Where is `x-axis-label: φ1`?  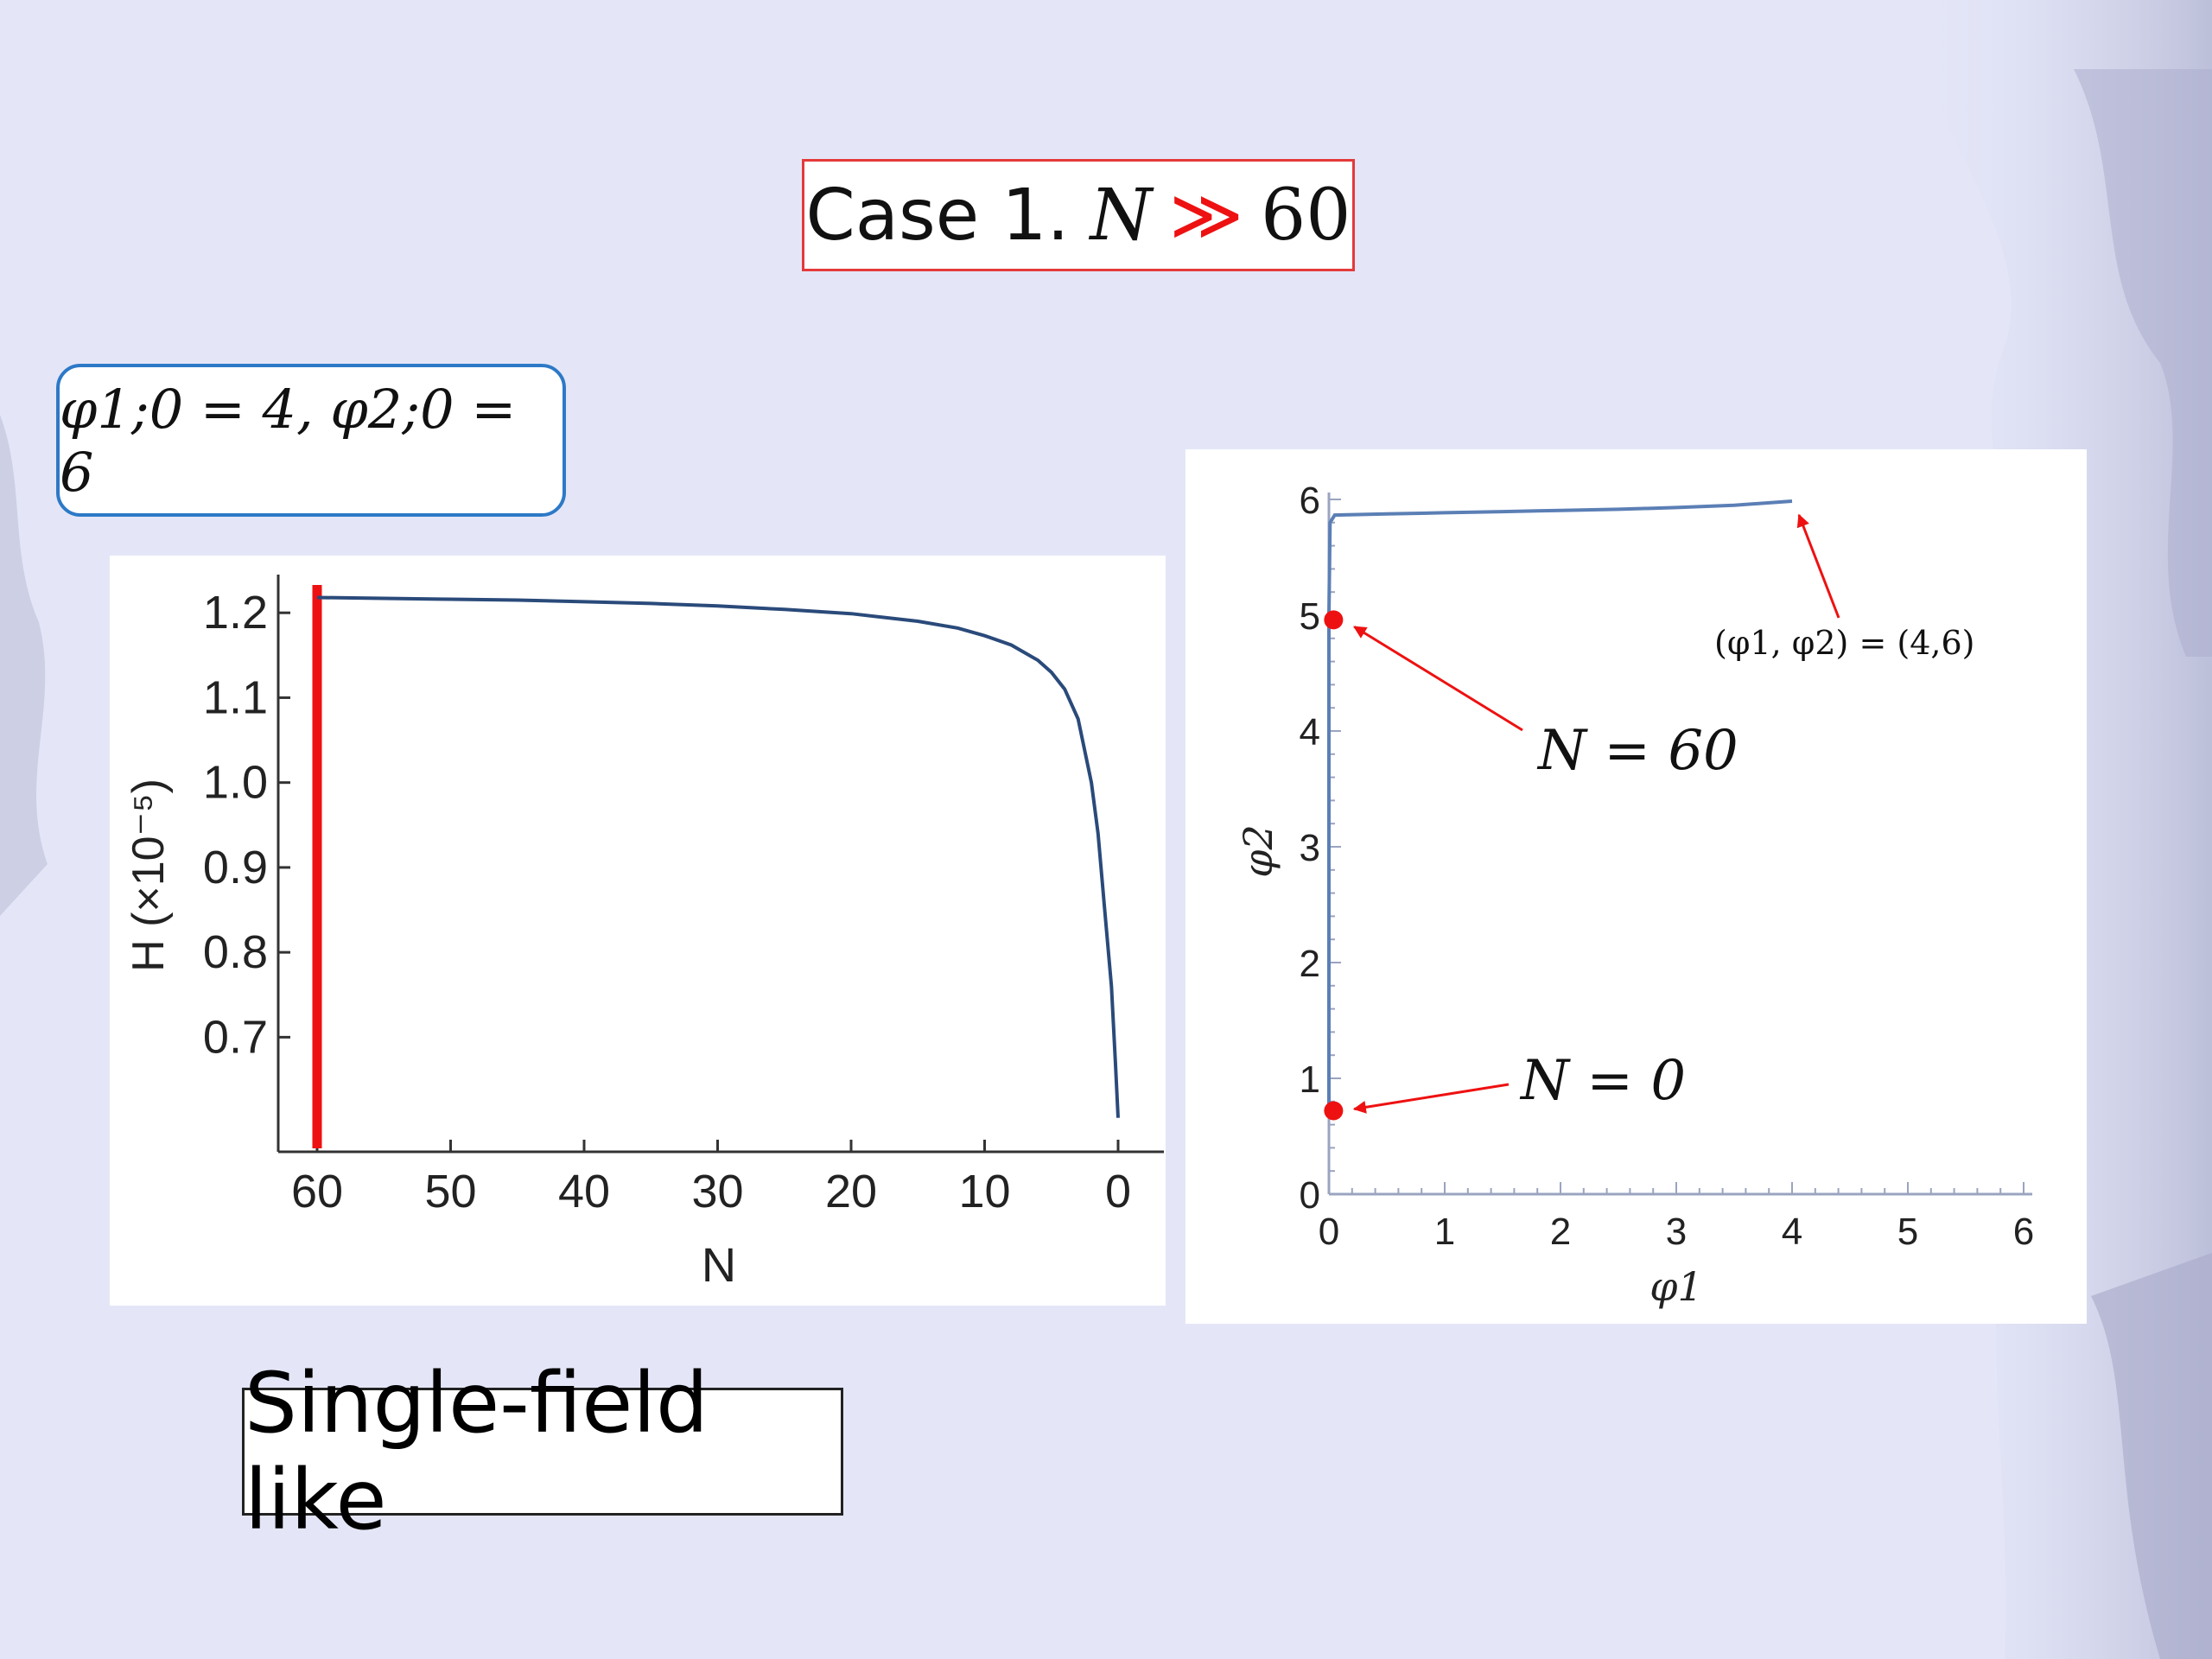
x-axis-label: φ1 is located at coordinates (1675, 1286).